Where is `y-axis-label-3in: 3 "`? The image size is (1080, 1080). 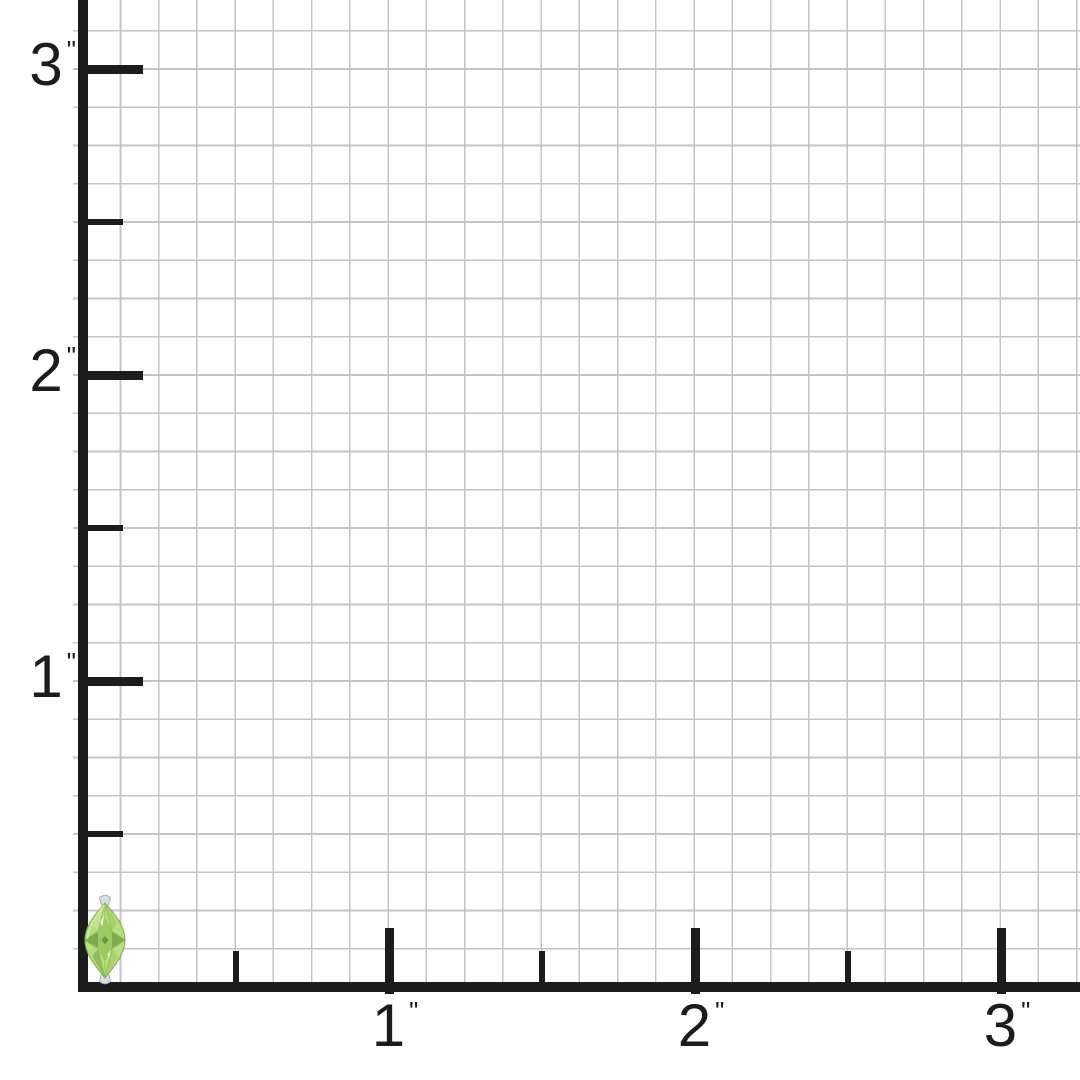
y-axis-label-3in: 3 " is located at coordinates (52, 64).